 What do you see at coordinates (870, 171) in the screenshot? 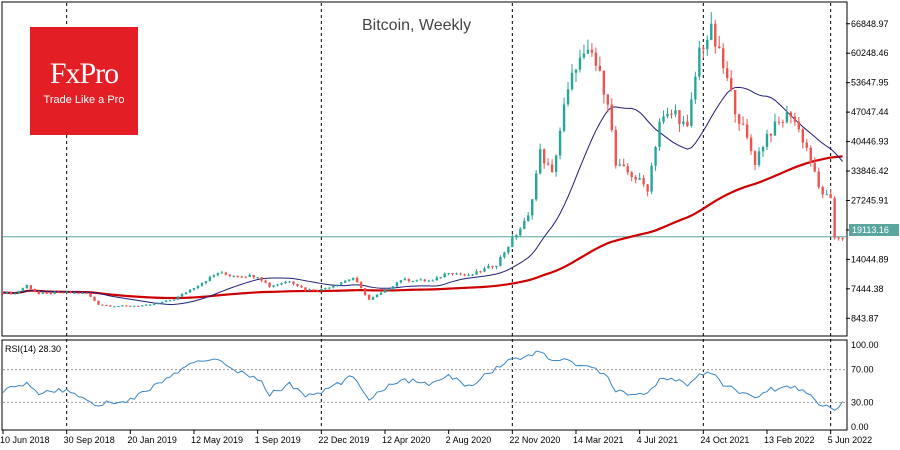
I see `y-tick-label: 33846.42` at bounding box center [870, 171].